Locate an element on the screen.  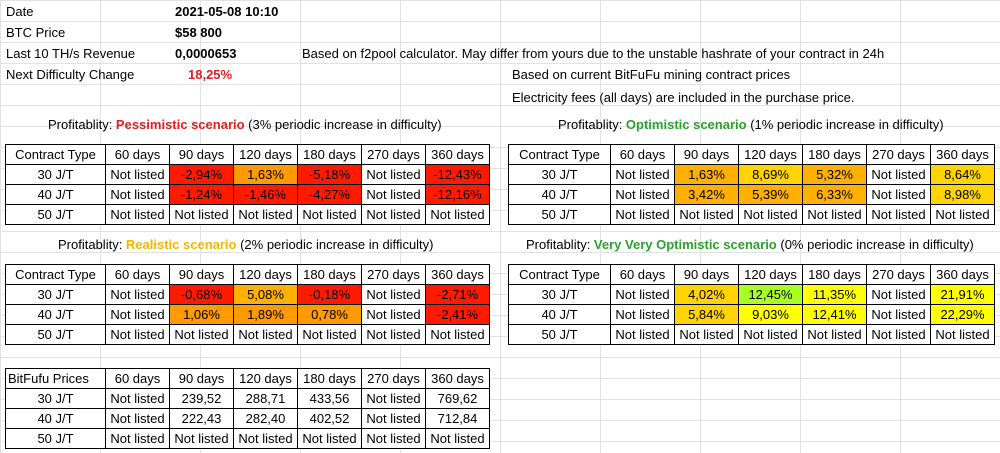
table-cell: -1,46% is located at coordinates (265, 194).